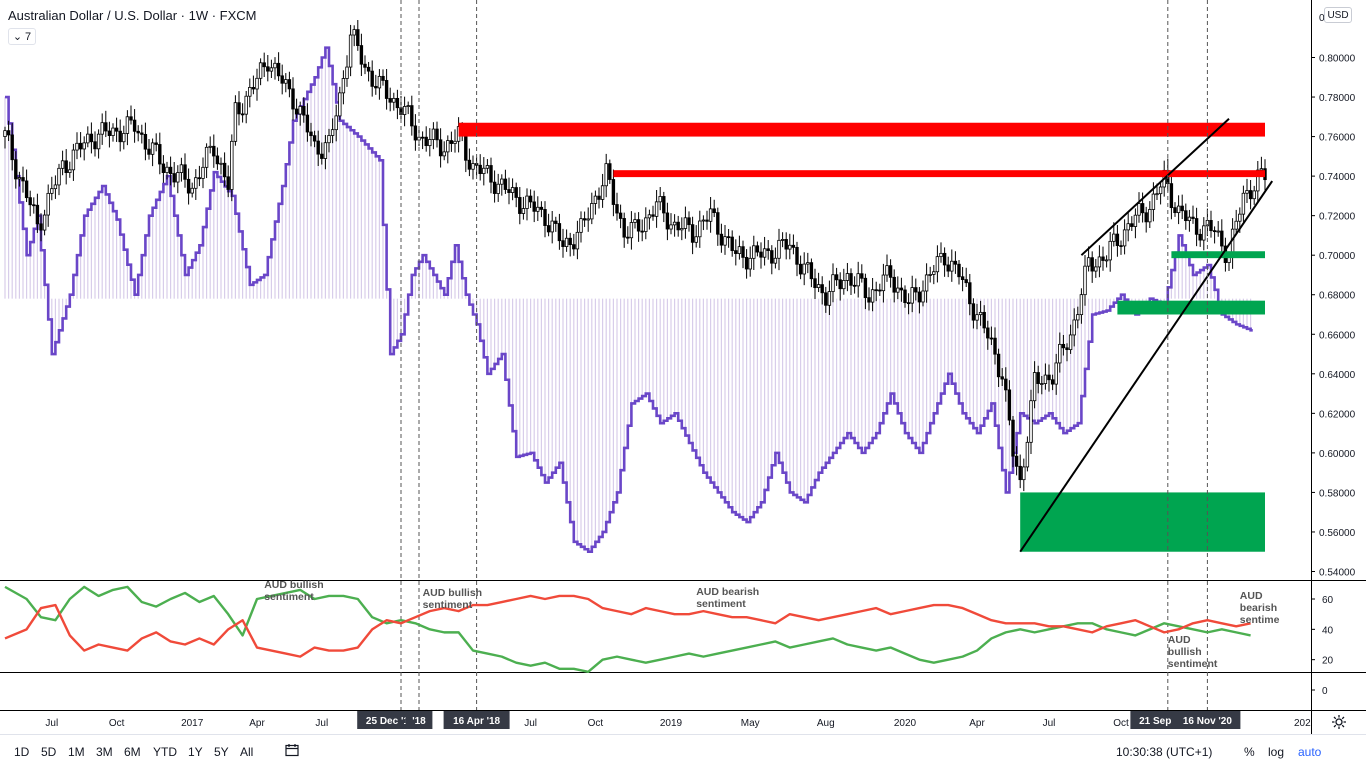 This screenshot has width=1366, height=768. What do you see at coordinates (221, 752) in the screenshot?
I see `timeframe-5y: 5Y` at bounding box center [221, 752].